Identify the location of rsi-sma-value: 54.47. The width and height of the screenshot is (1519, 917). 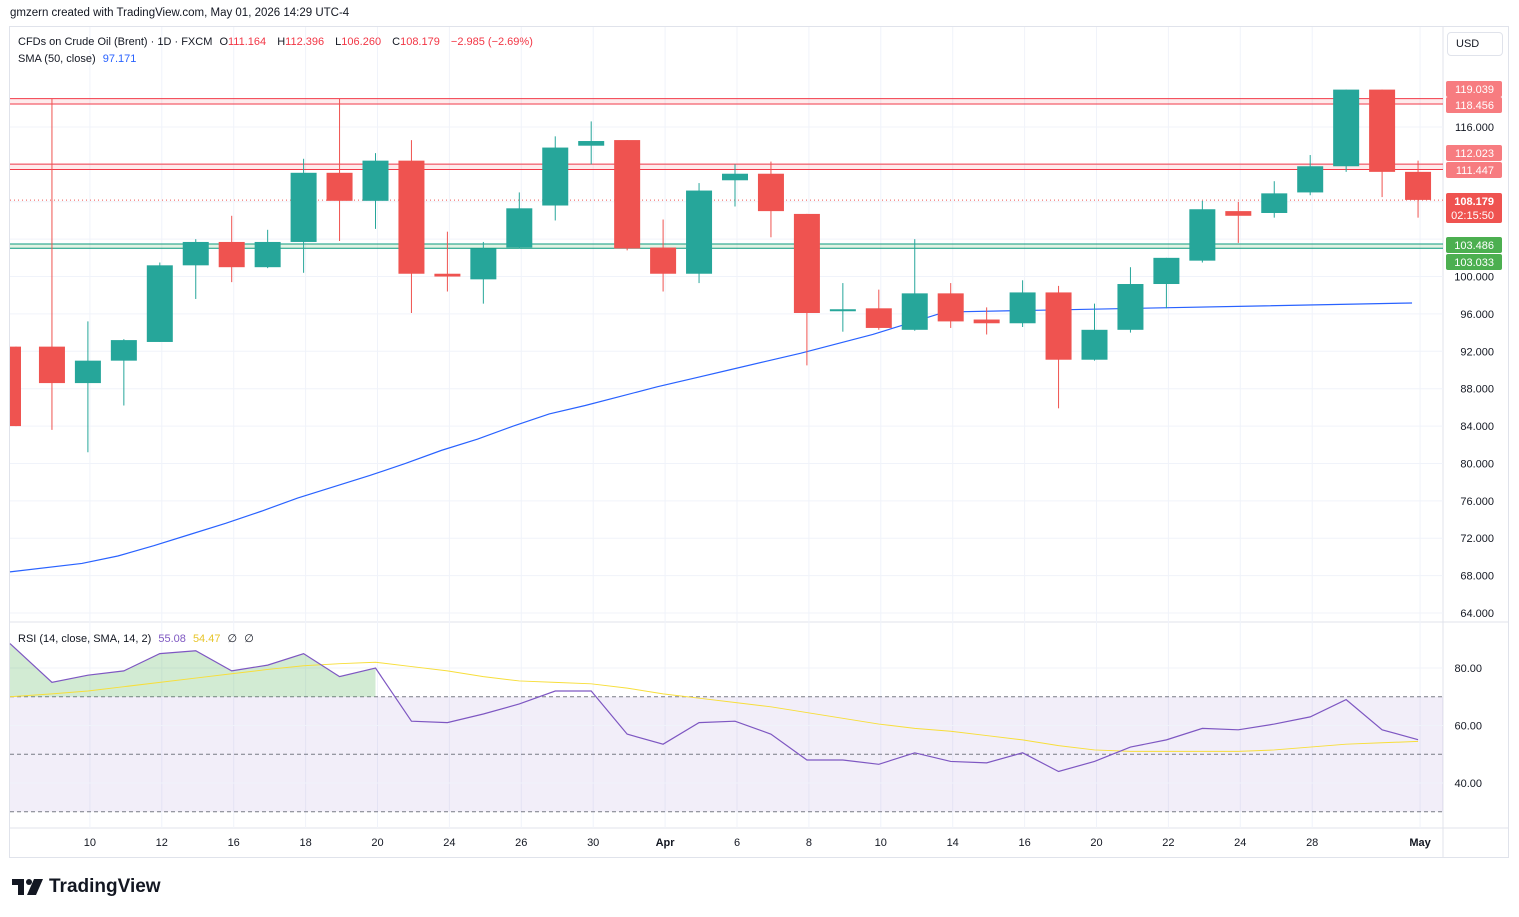
(206, 639).